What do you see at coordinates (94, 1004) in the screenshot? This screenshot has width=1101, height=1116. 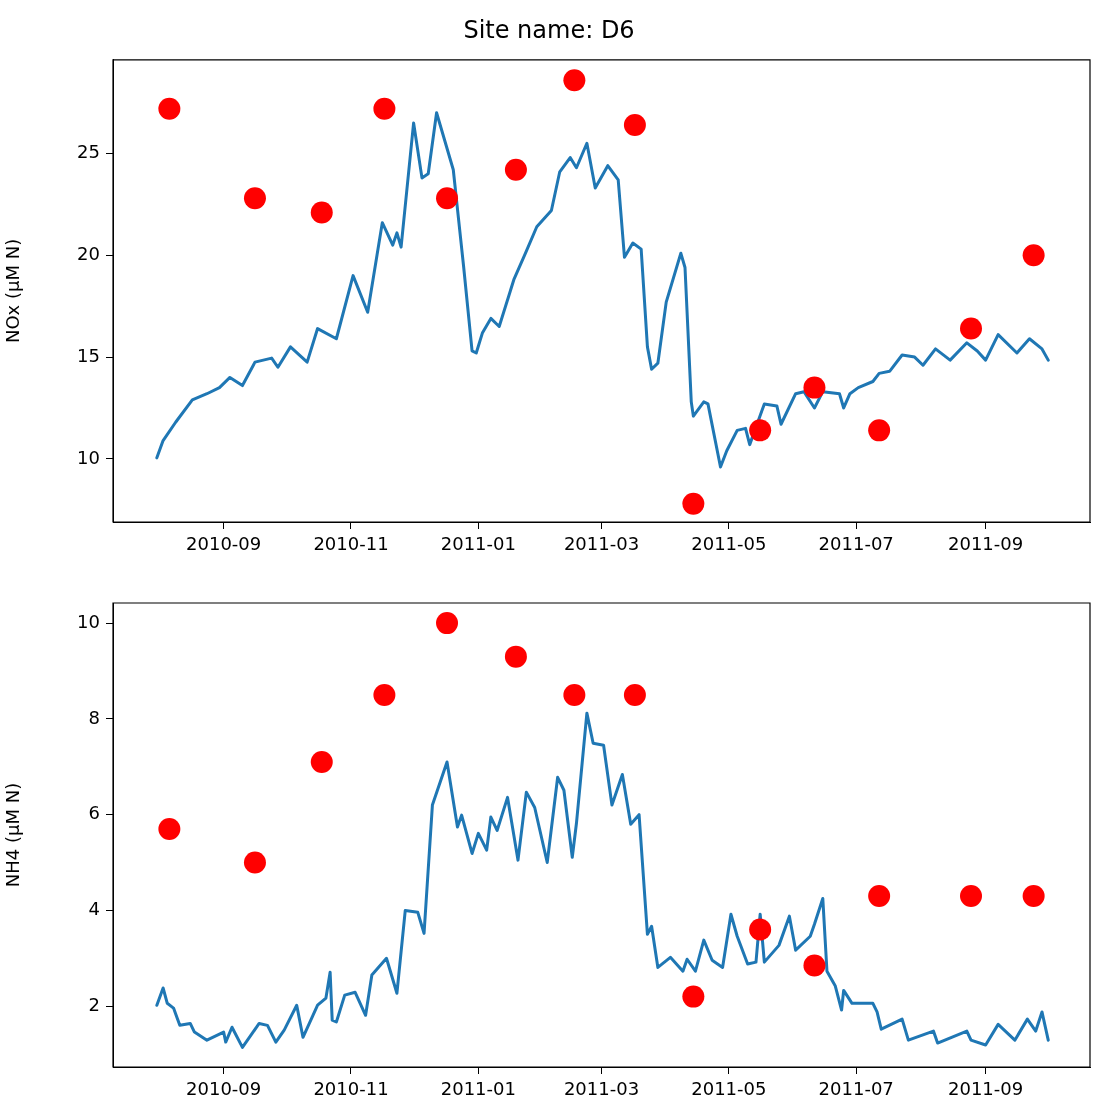 I see `y-tick-label: 2` at bounding box center [94, 1004].